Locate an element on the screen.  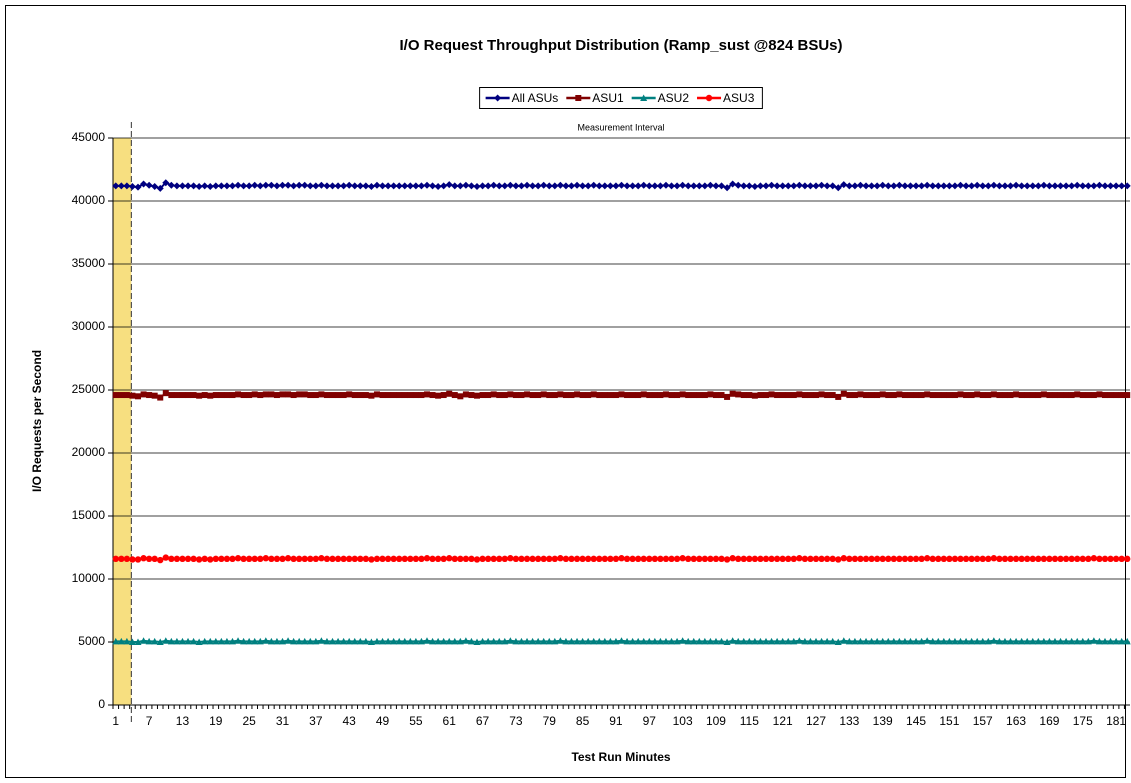
y-tick-label: 30000 is located at coordinates (89, 326).